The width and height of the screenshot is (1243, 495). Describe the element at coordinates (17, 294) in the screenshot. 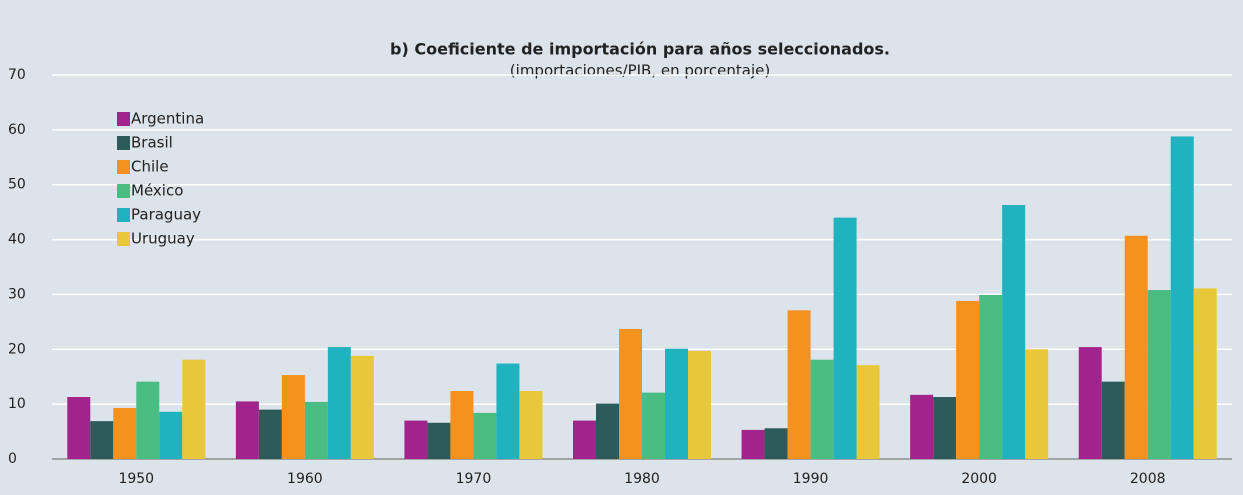

I see `y-tick-label: 30` at that location.